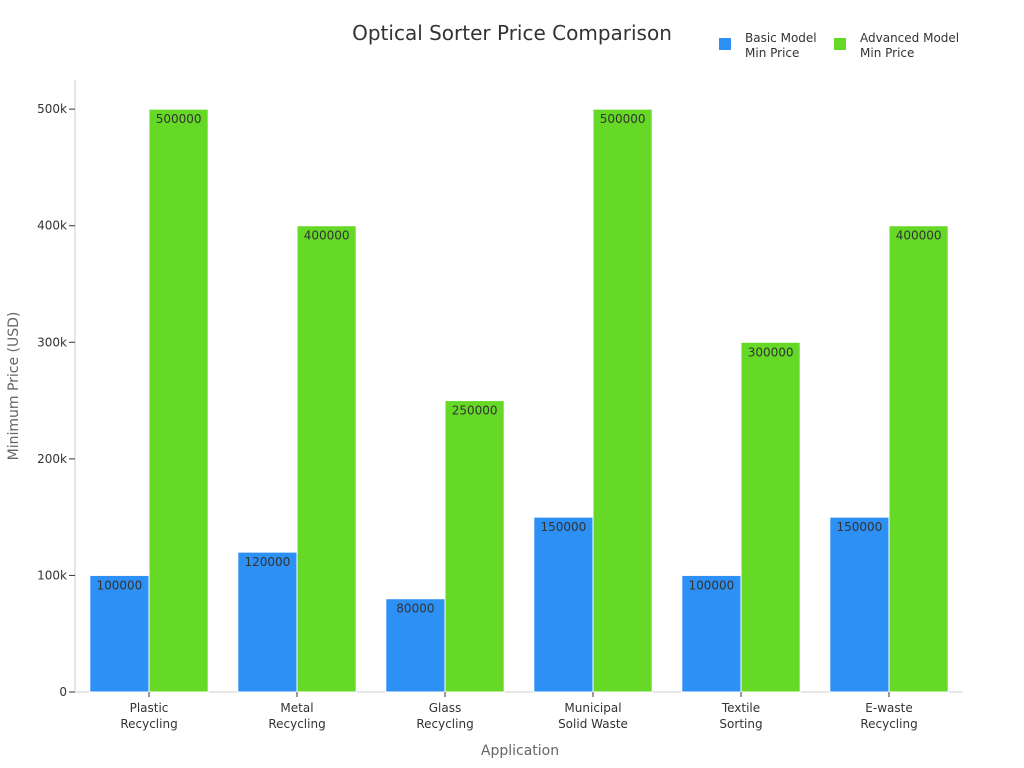 Image resolution: width=1024 pixels, height=768 pixels. I want to click on legend-label-basic: Basic Model Min Price, so click(781, 45).